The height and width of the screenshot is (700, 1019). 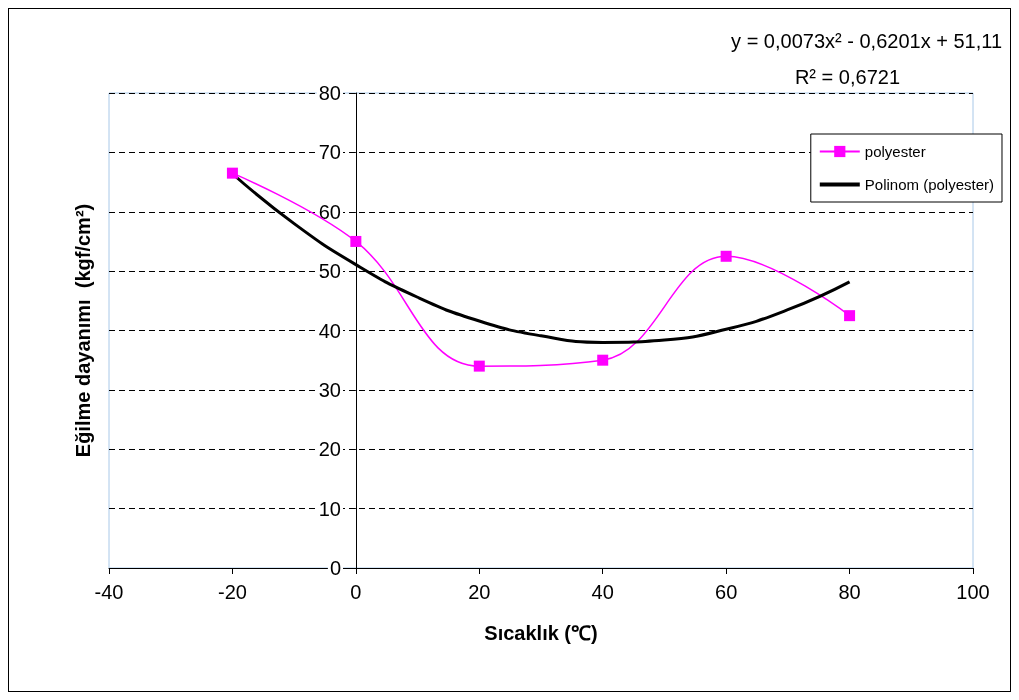 I want to click on y-tick-label: 40, so click(x=329, y=330).